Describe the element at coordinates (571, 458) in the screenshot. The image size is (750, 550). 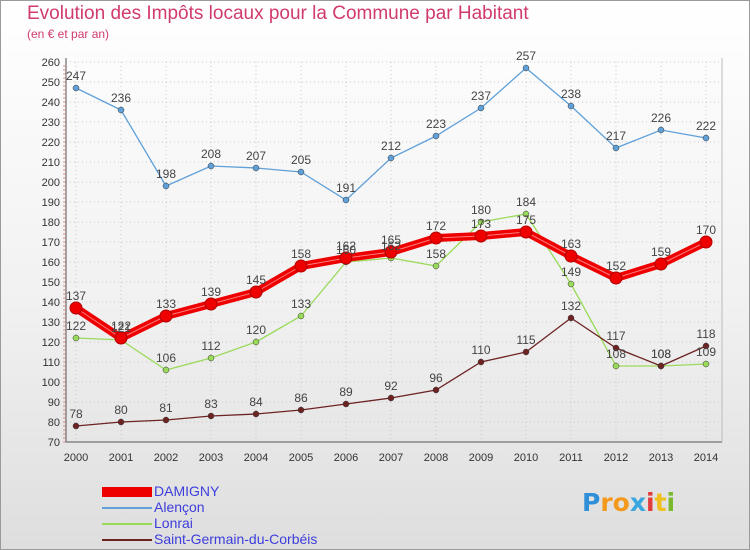
I see `x-tick-label: 2011` at that location.